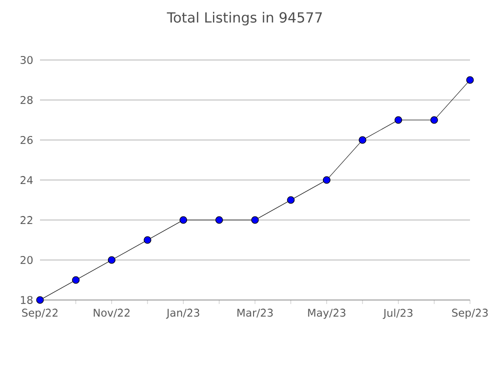 This screenshot has height=380, width=490. What do you see at coordinates (26, 300) in the screenshot?
I see `y-tick-label: 18` at bounding box center [26, 300].